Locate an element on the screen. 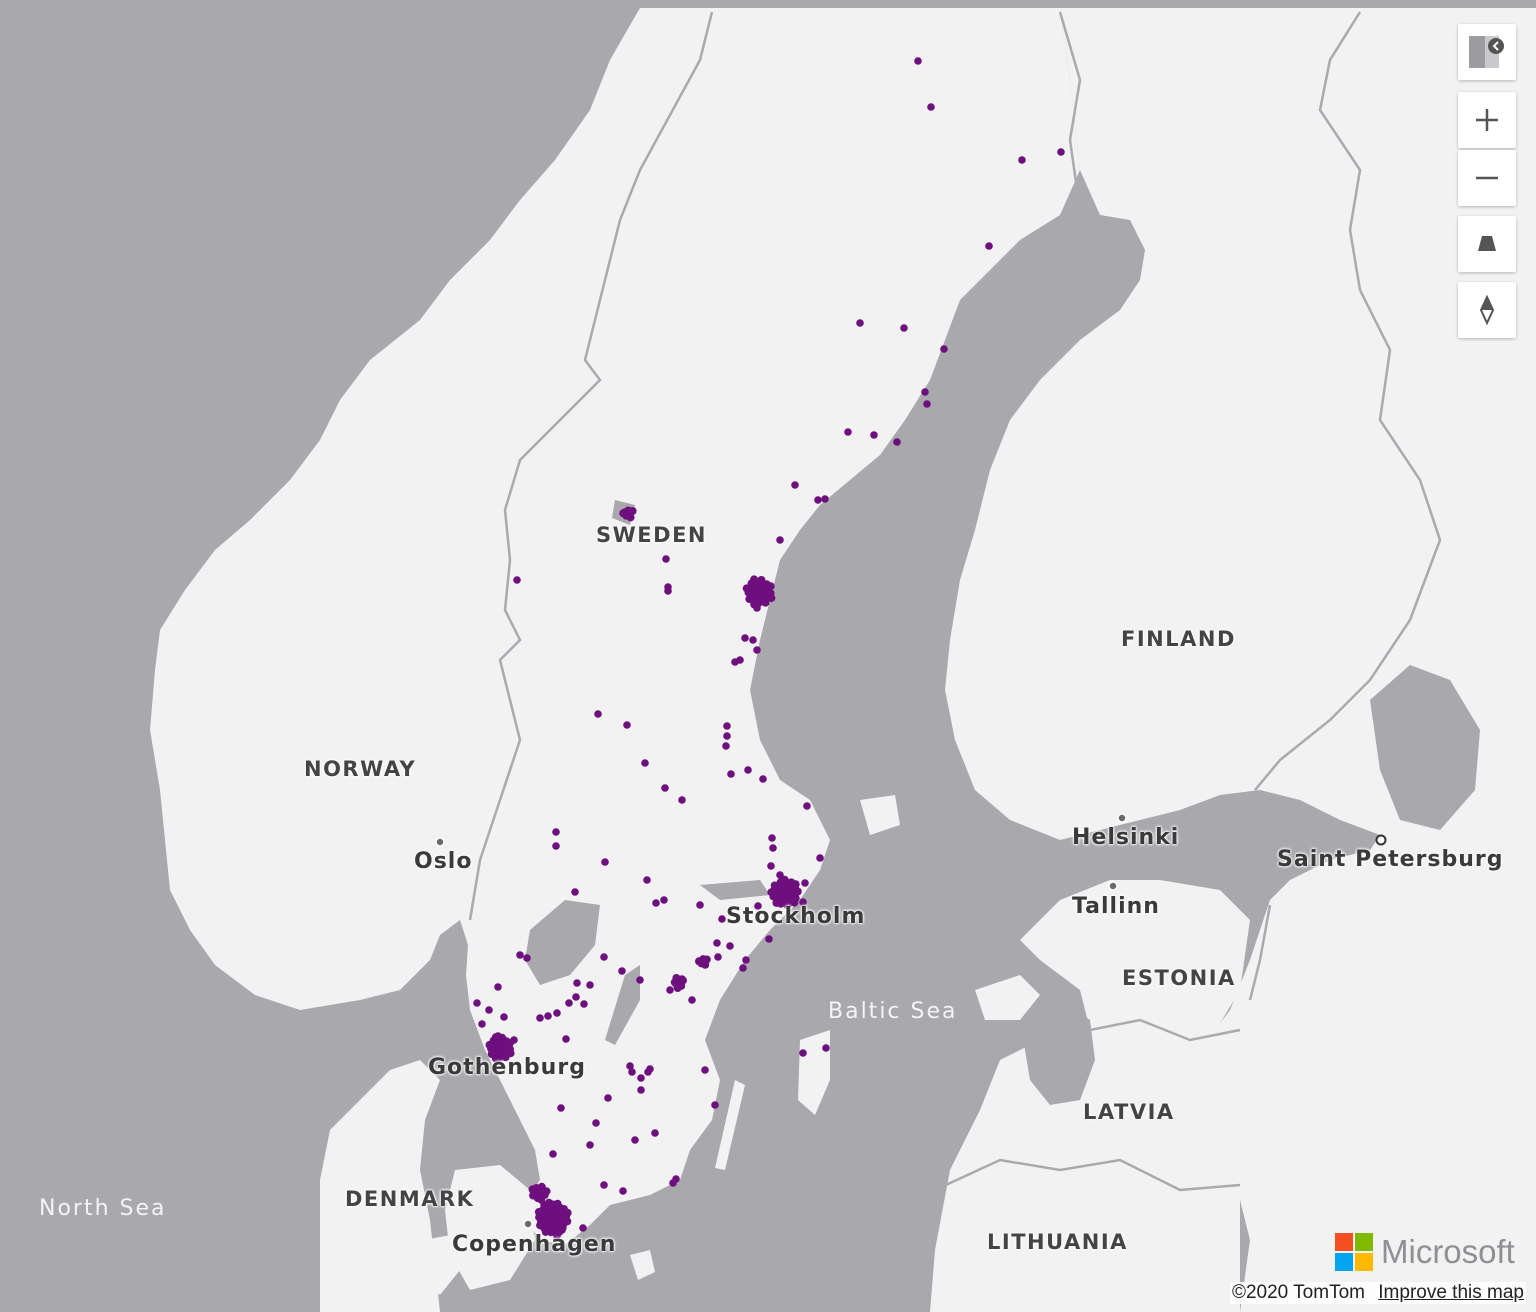 The image size is (1536, 1312). improve-map-link: Improve this map is located at coordinates (1451, 1292).